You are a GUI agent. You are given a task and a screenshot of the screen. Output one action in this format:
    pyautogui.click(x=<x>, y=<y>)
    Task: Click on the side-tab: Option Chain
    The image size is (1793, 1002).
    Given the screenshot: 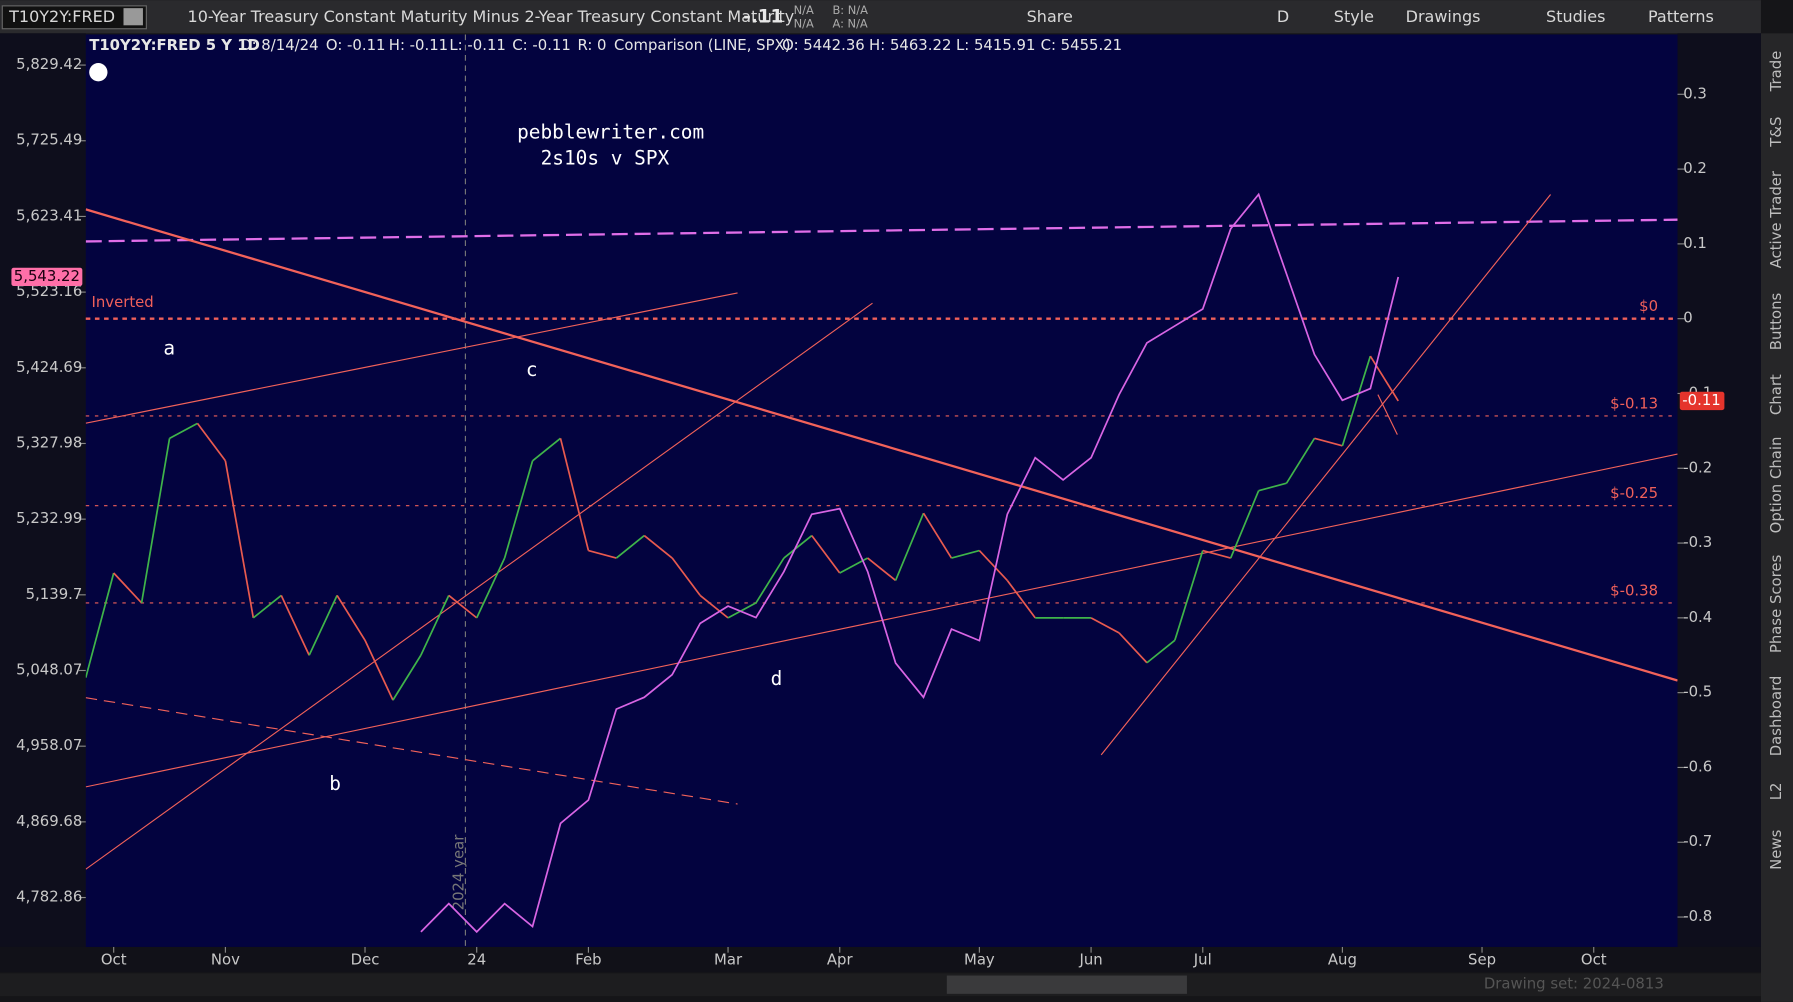 What is the action you would take?
    pyautogui.click(x=1776, y=485)
    